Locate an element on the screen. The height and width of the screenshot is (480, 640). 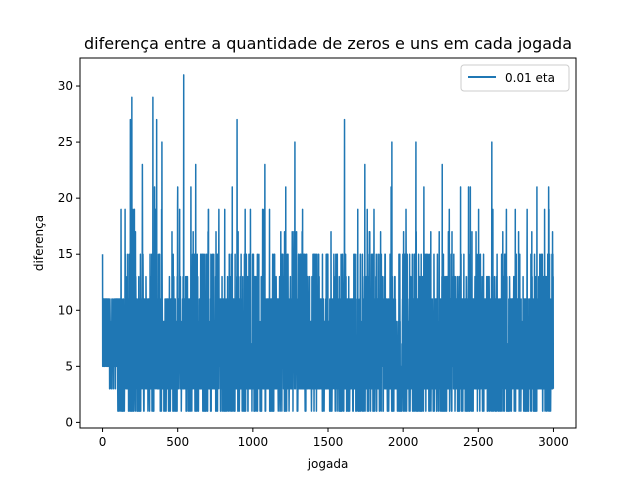
legend-box is located at coordinates (515, 78).